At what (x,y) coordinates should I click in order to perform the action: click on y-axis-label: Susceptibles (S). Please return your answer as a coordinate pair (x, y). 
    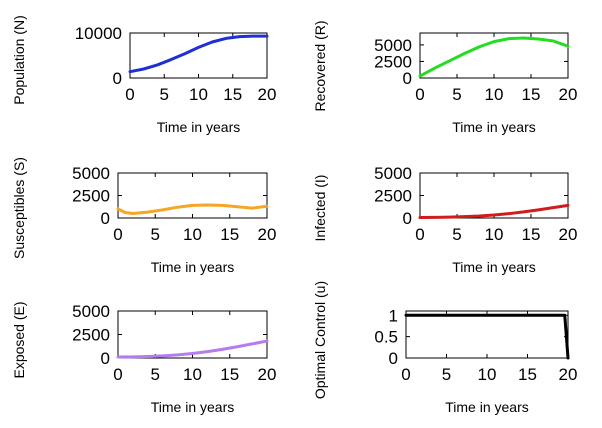
    Looking at the image, I should click on (19, 208).